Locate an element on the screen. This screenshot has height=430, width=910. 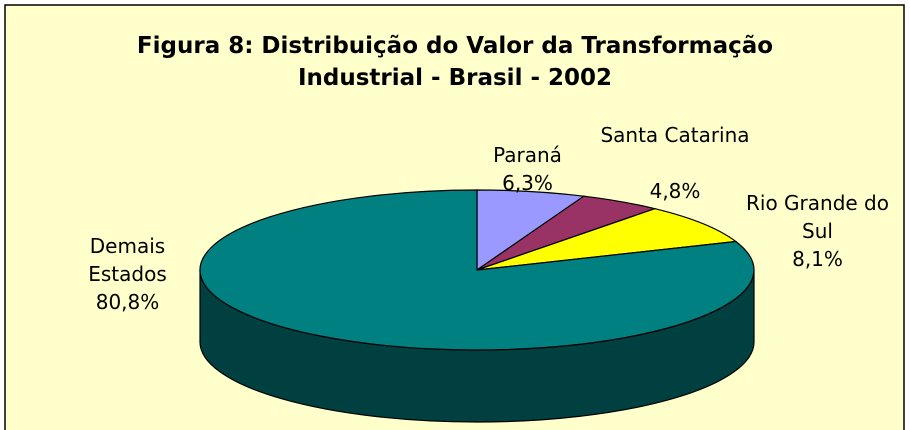
slice-label: Demais Estados is located at coordinates (127, 260).